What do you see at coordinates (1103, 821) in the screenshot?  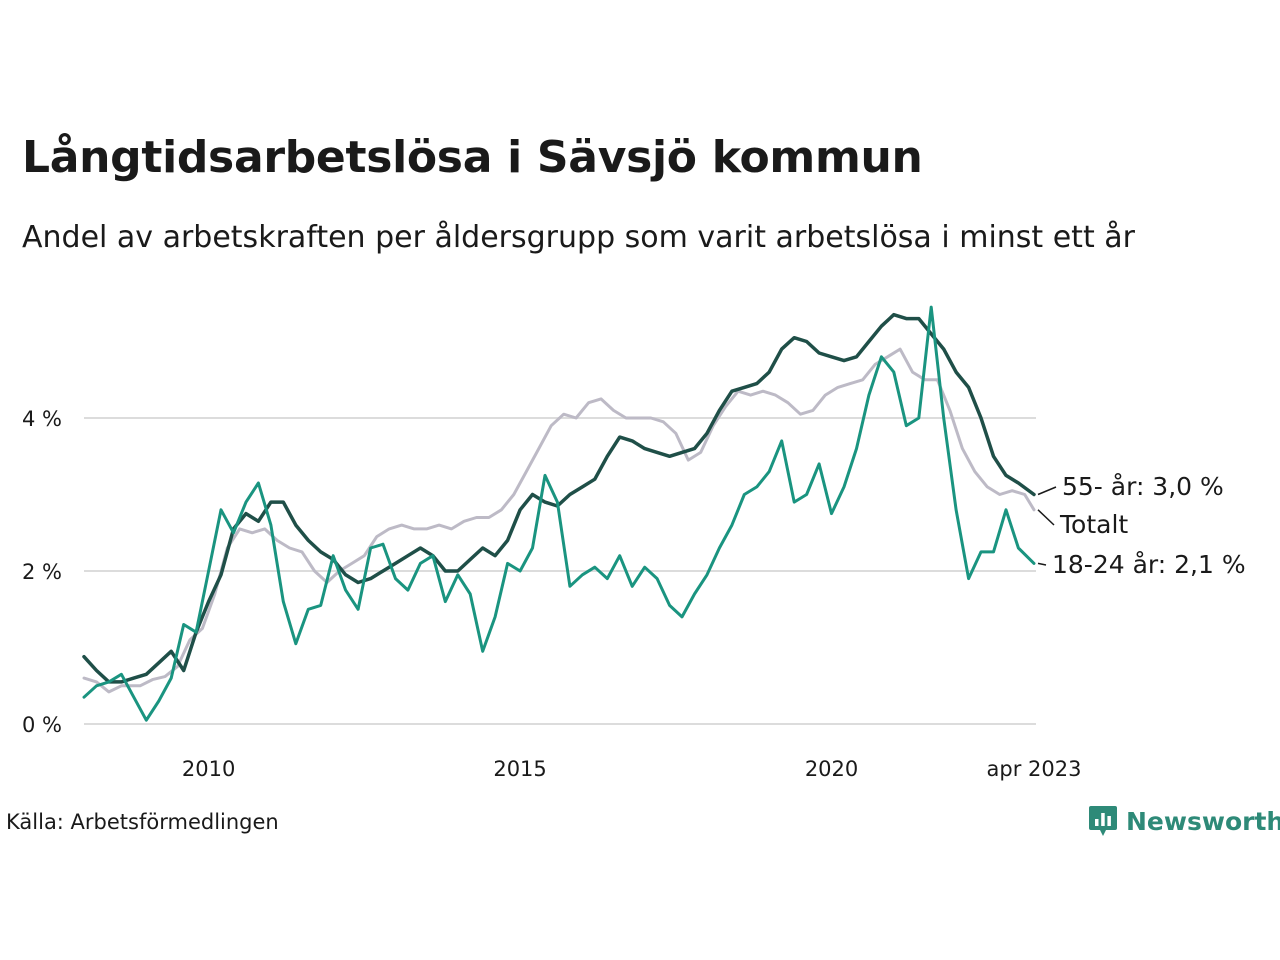 I see `newsworthy-logo-icon` at bounding box center [1103, 821].